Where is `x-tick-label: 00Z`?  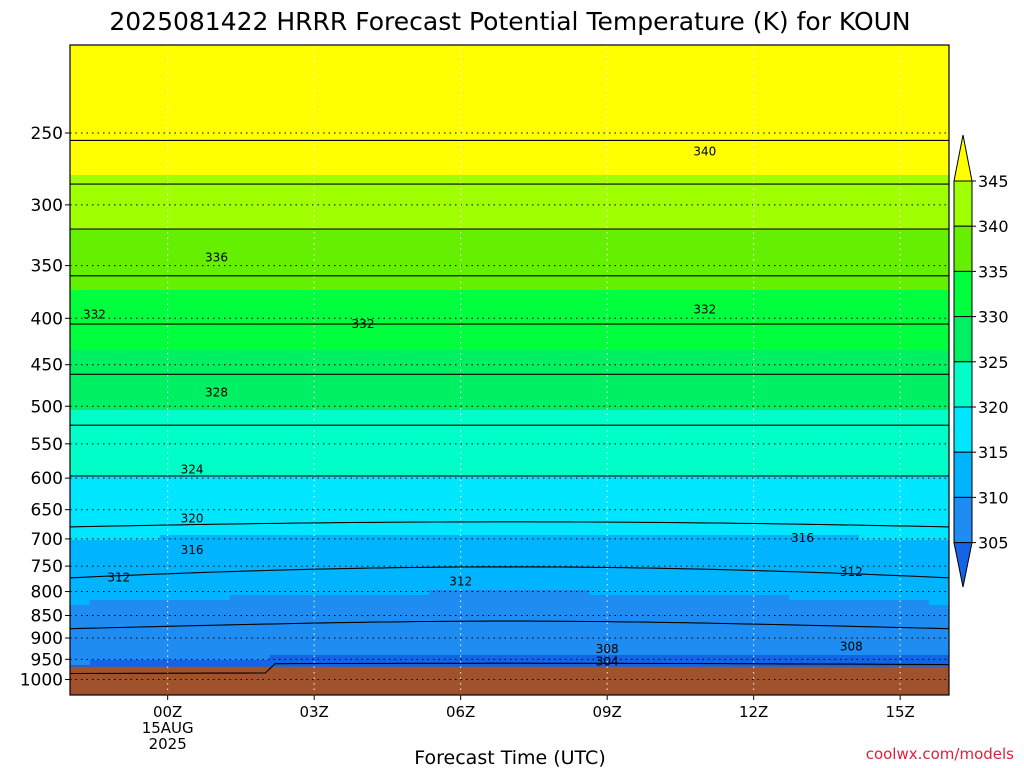 x-tick-label: 00Z is located at coordinates (167, 712).